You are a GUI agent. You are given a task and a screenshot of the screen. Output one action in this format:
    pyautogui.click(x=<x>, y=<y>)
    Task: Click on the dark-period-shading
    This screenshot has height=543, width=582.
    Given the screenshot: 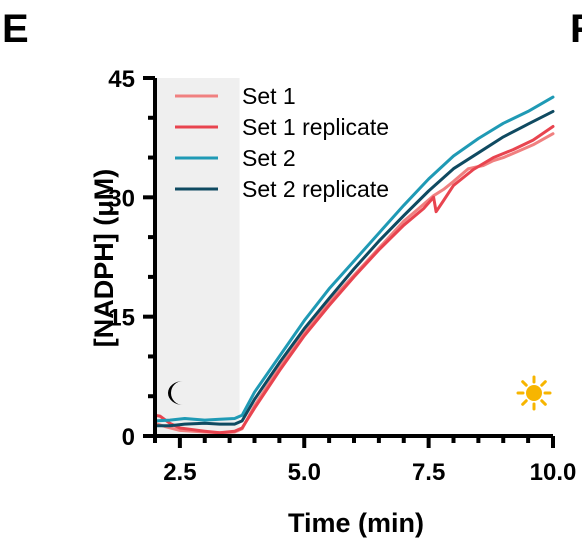 What is the action you would take?
    pyautogui.click(x=197, y=257)
    